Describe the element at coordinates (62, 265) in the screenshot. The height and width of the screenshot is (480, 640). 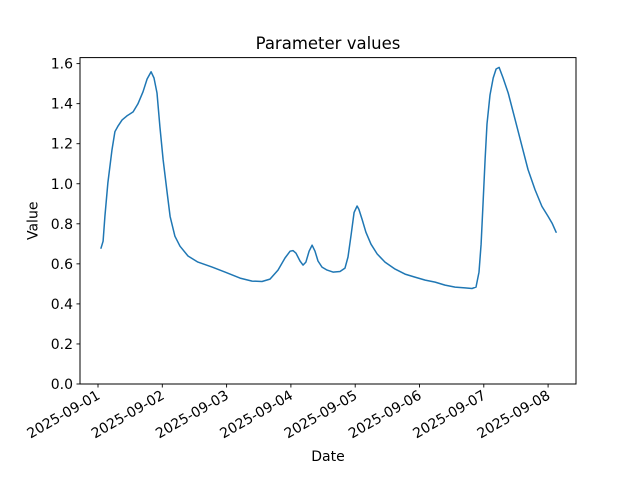
I see `y-tick-label: 0.6` at that location.